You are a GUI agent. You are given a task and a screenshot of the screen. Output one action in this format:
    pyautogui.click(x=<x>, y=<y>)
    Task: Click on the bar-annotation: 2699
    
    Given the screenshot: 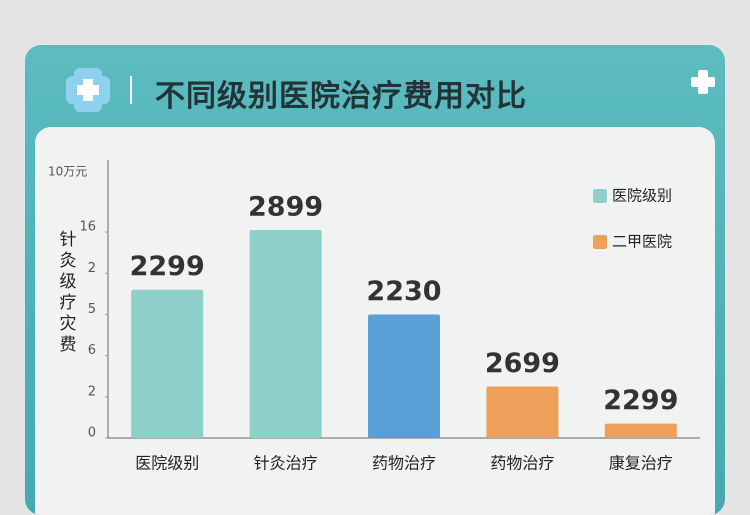 What is the action you would take?
    pyautogui.click(x=522, y=363)
    